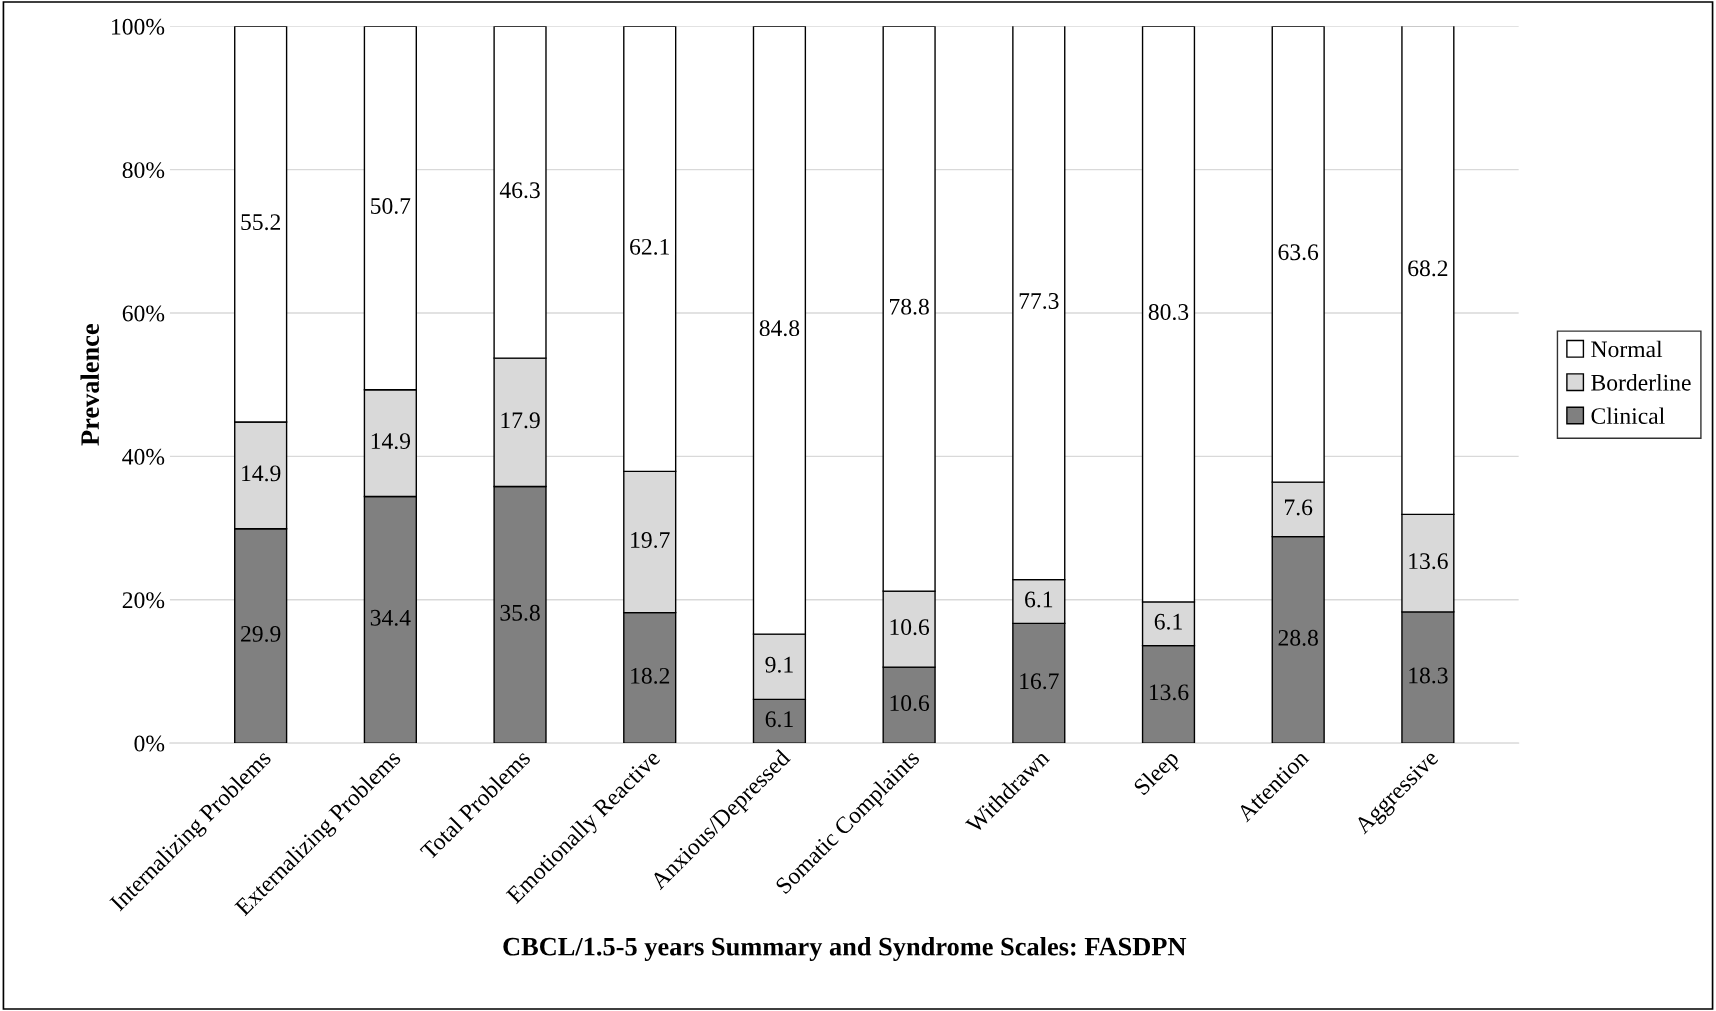  What do you see at coordinates (650, 540) in the screenshot?
I see `data-label: 19.7` at bounding box center [650, 540].